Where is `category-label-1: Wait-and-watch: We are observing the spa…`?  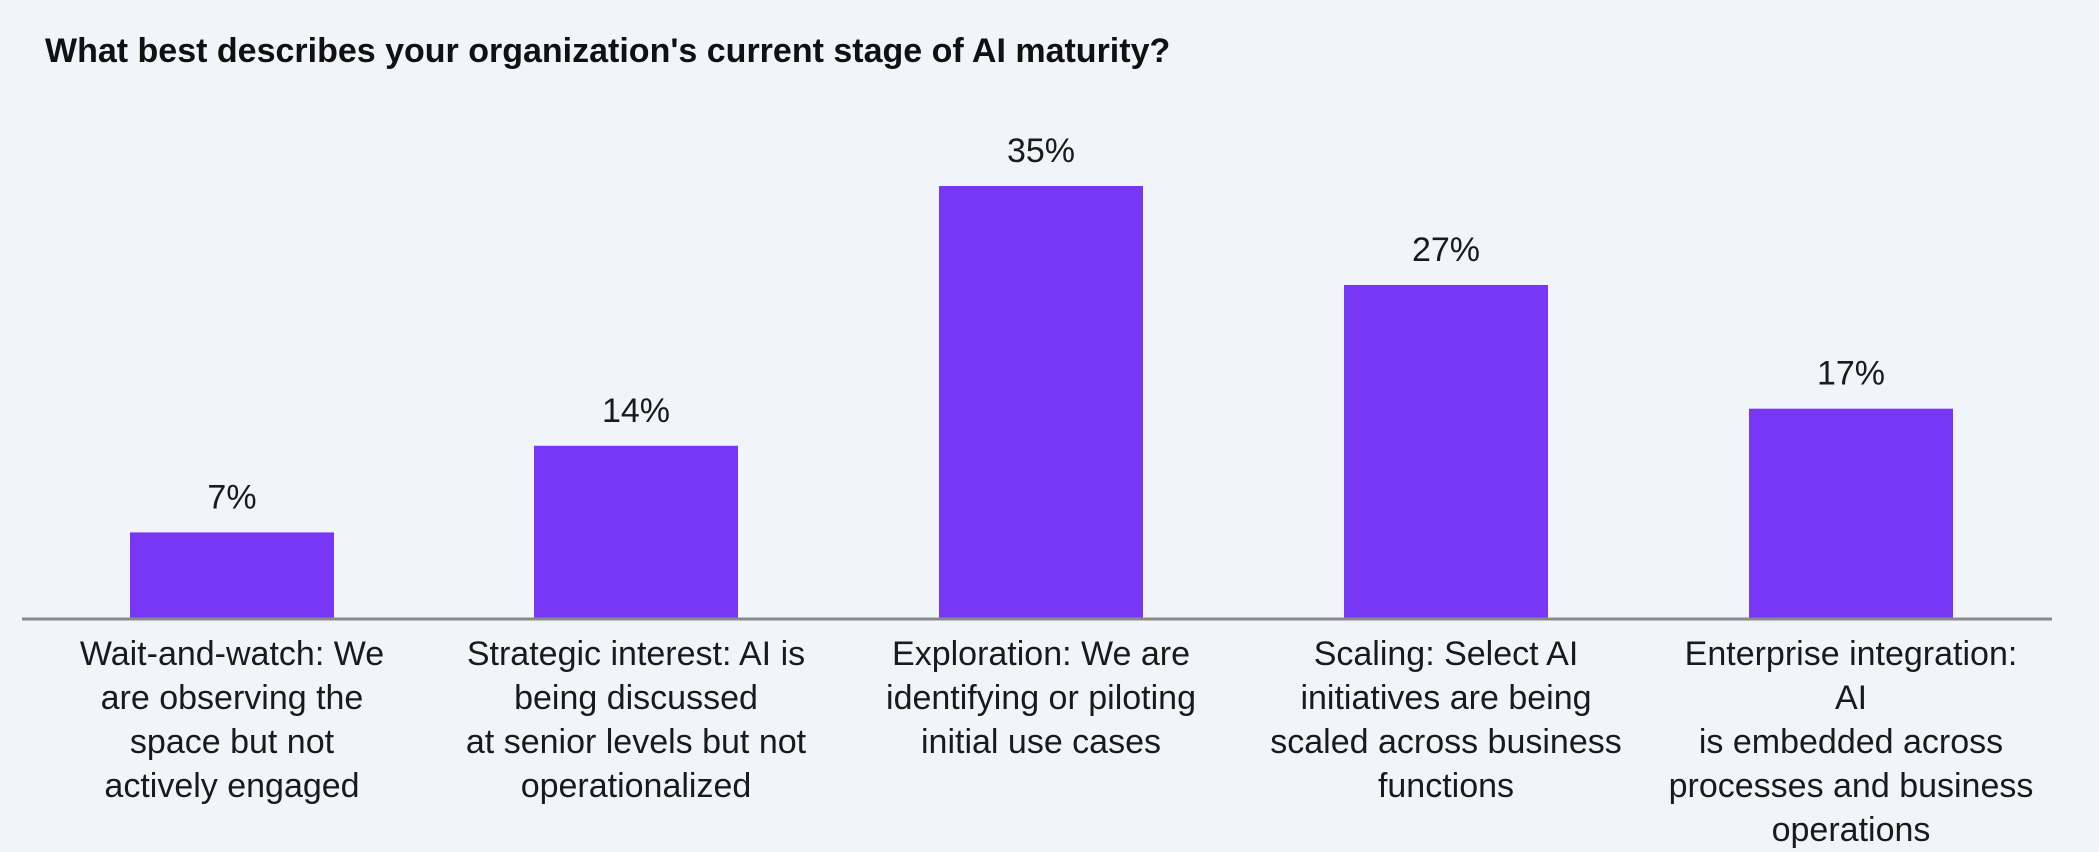 category-label-1: Wait-and-watch: We are observing the spa… is located at coordinates (232, 720).